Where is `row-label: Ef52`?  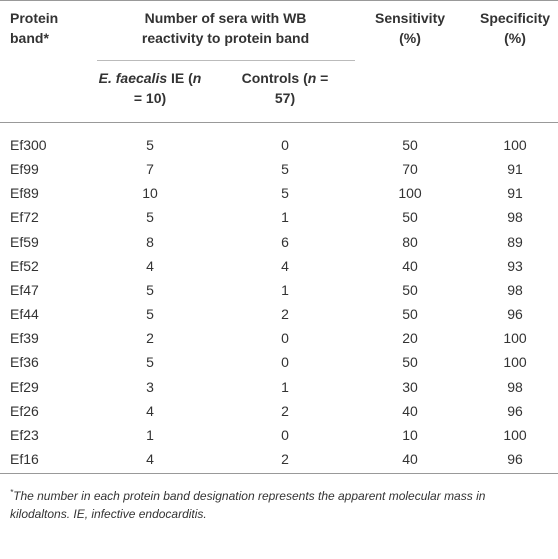
row-label: Ef52 is located at coordinates (24, 265).